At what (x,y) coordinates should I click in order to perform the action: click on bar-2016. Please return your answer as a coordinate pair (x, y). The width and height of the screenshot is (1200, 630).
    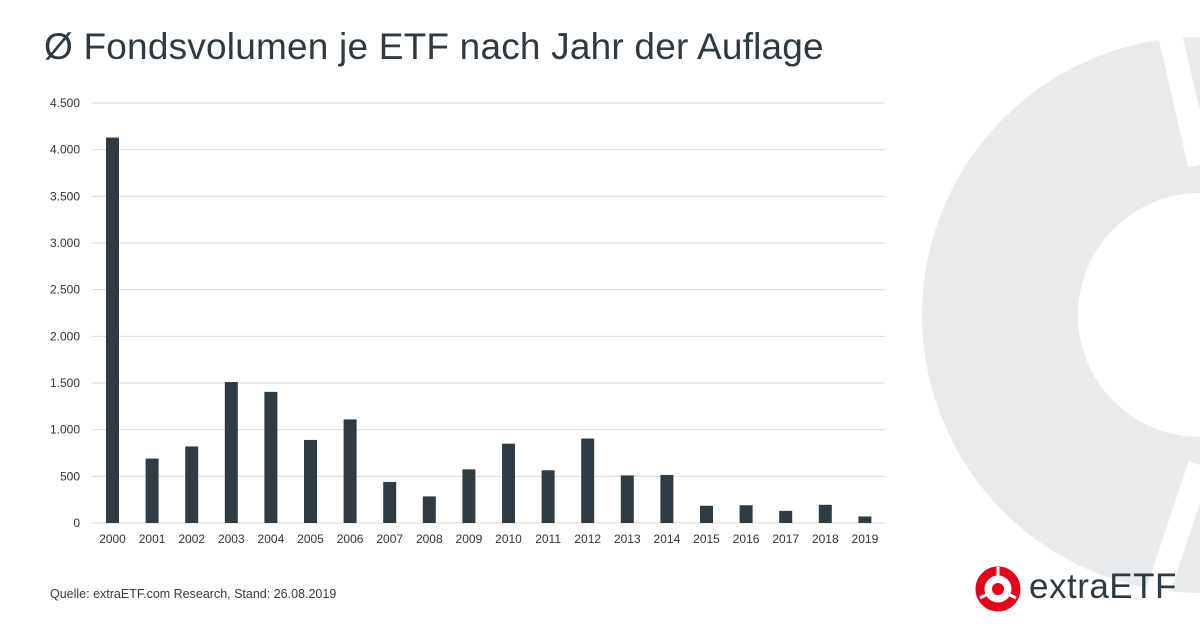
    Looking at the image, I should click on (746, 514).